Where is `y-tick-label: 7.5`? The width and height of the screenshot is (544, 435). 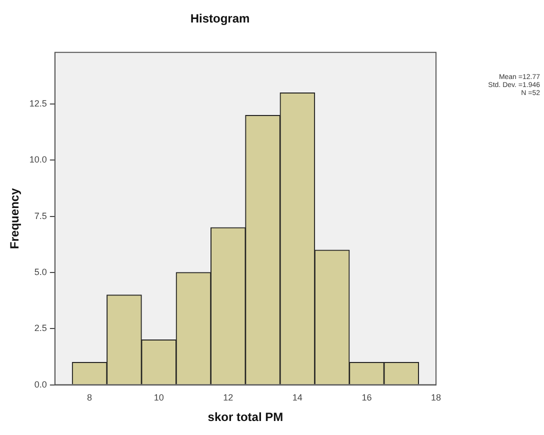
y-tick-label: 7.5 is located at coordinates (40, 215).